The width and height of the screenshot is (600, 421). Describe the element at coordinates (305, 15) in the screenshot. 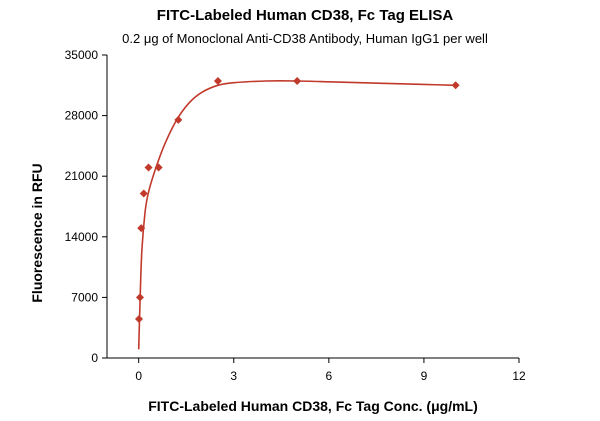

I see `chart-title: FITC-Labeled Human CD38, Fc Tag ELISA` at that location.